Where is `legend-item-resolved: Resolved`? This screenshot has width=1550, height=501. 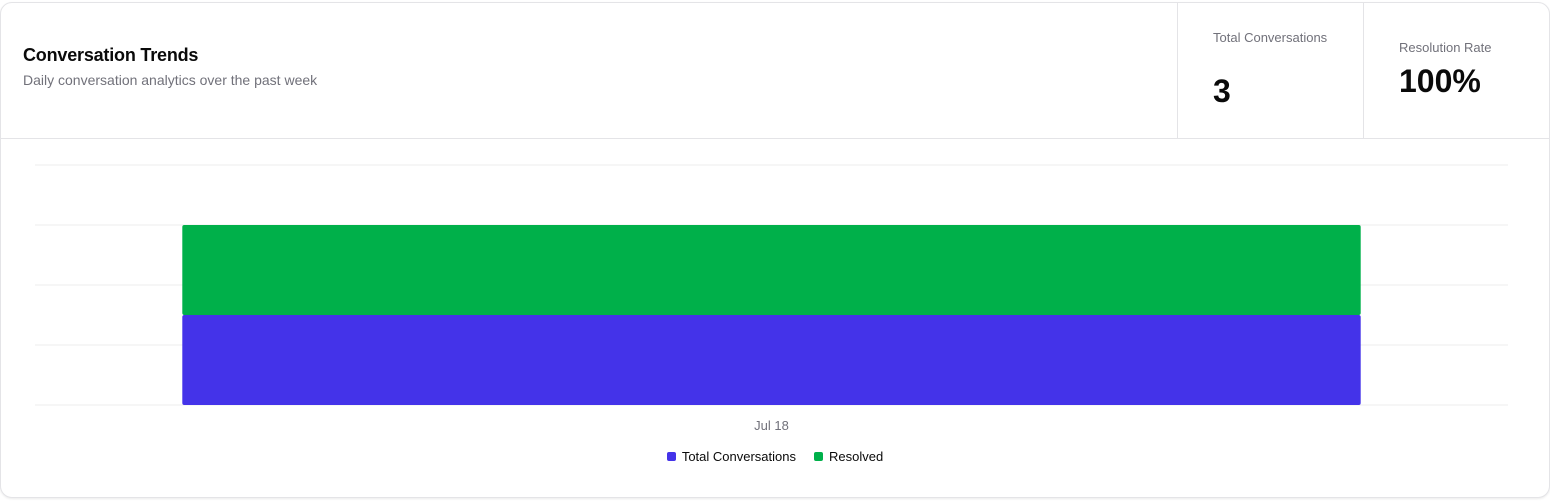
legend-item-resolved: Resolved is located at coordinates (848, 456).